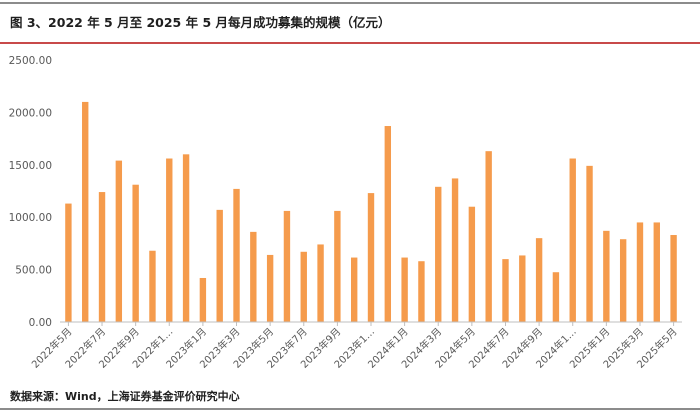 The width and height of the screenshot is (700, 416). Describe the element at coordinates (40, 323) in the screenshot. I see `y-tick-label: 0.00` at that location.